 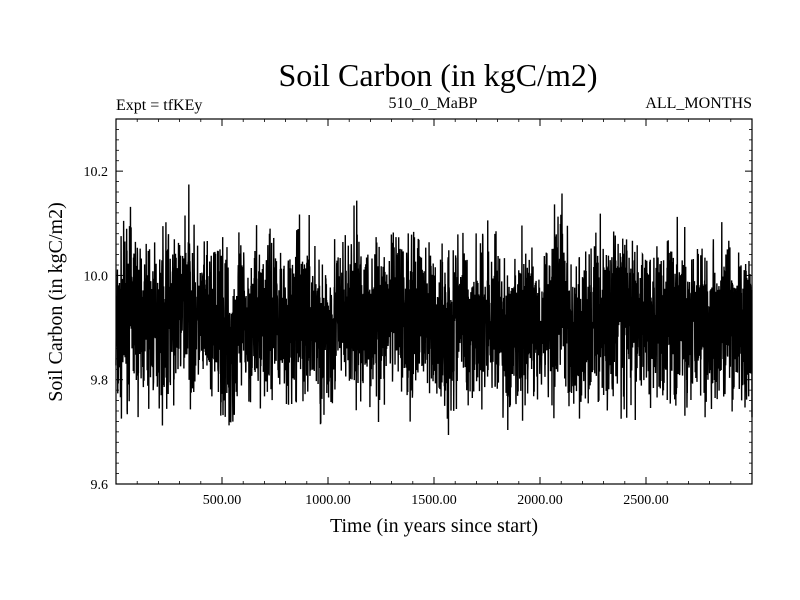 What do you see at coordinates (434, 500) in the screenshot?
I see `x-tick-label: 1500.00` at bounding box center [434, 500].